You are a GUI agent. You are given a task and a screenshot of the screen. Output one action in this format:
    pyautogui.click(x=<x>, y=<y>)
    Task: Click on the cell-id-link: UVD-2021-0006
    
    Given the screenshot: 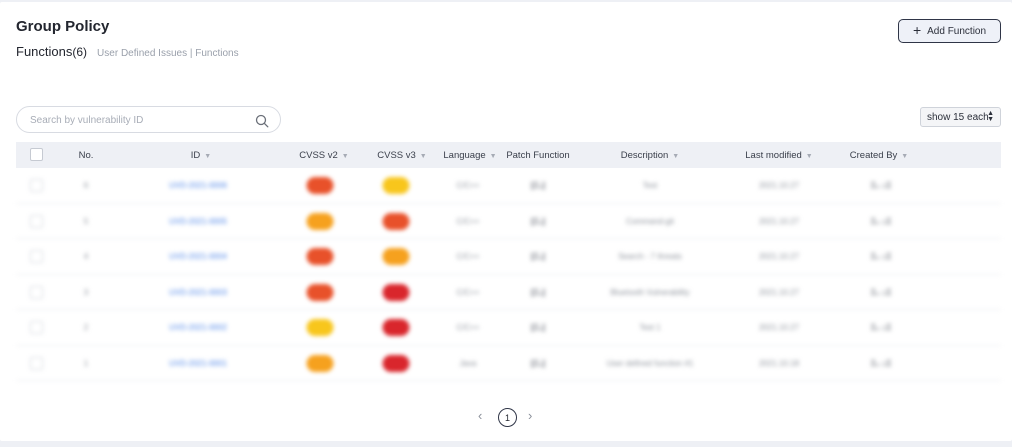 What is the action you would take?
    pyautogui.click(x=198, y=185)
    